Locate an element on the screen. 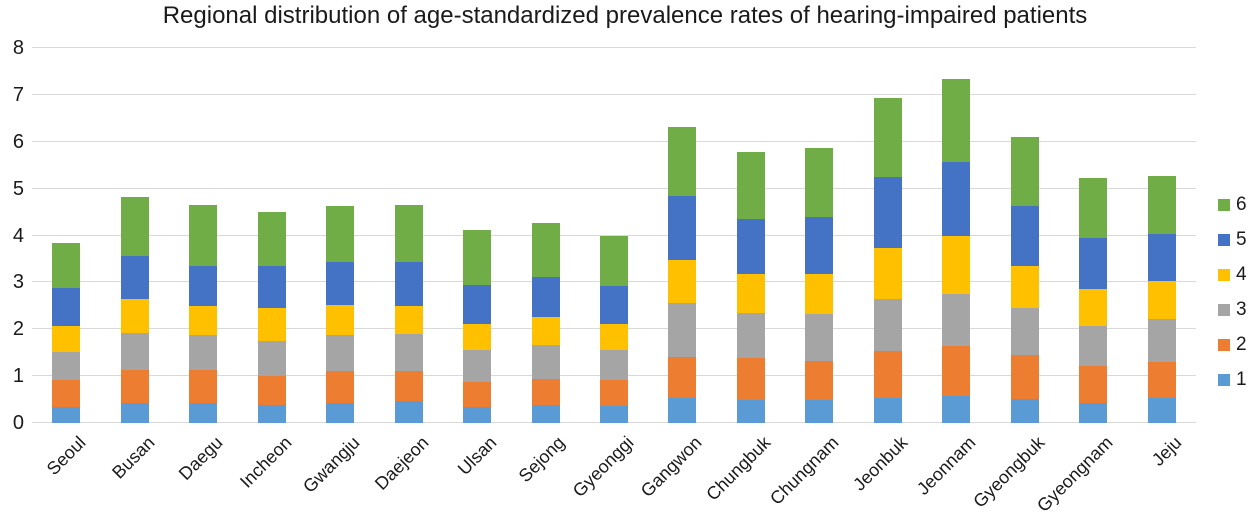  bar-incheon is located at coordinates (271, 317).